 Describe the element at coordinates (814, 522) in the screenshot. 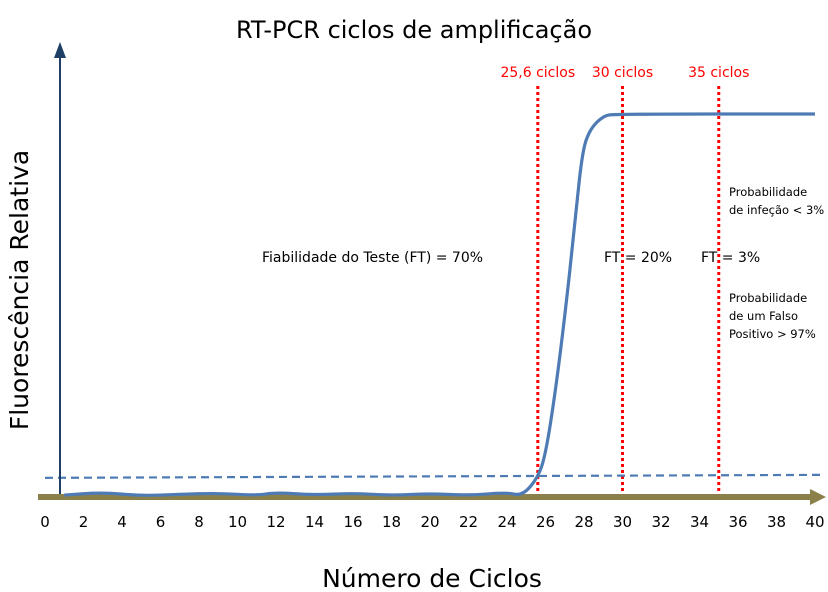

I see `x-tick-label: 40` at that location.